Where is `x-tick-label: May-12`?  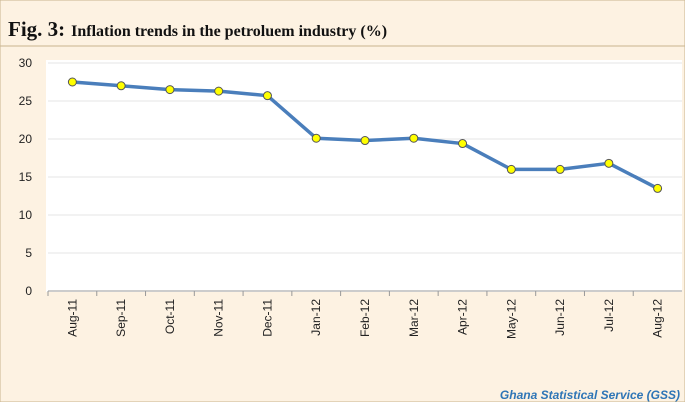
x-tick-label: May-12 is located at coordinates (511, 319).